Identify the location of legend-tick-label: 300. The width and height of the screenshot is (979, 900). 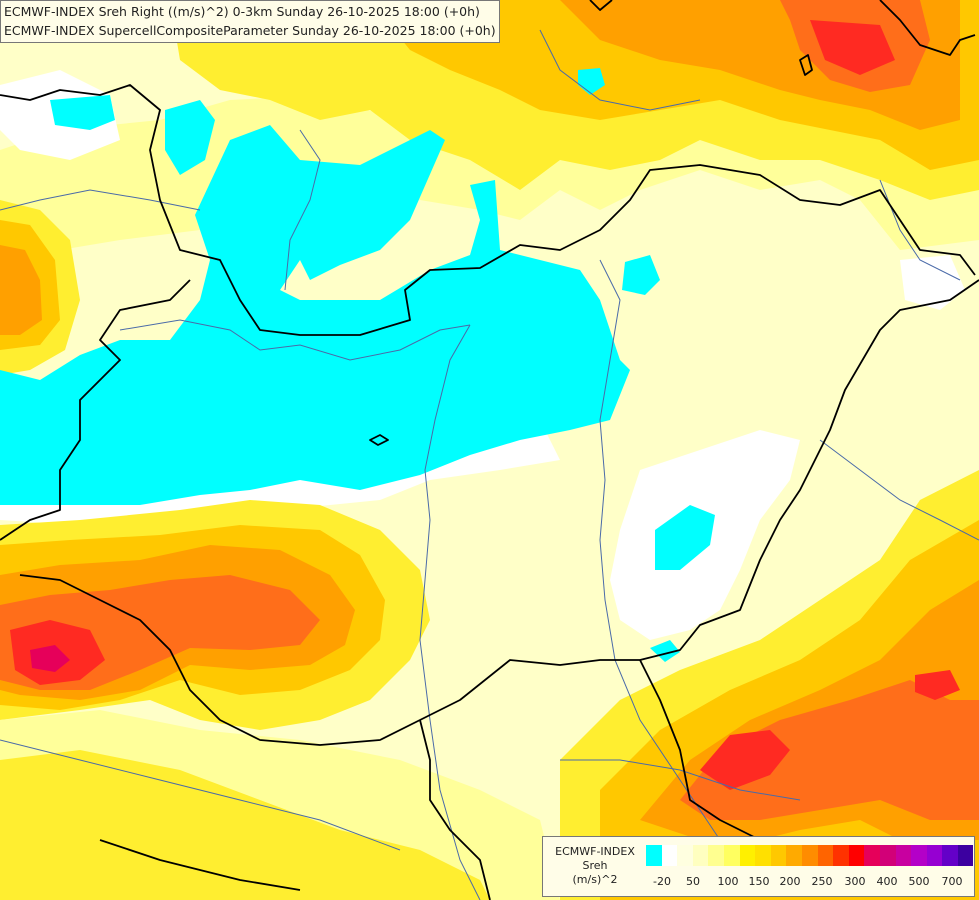
(855, 881).